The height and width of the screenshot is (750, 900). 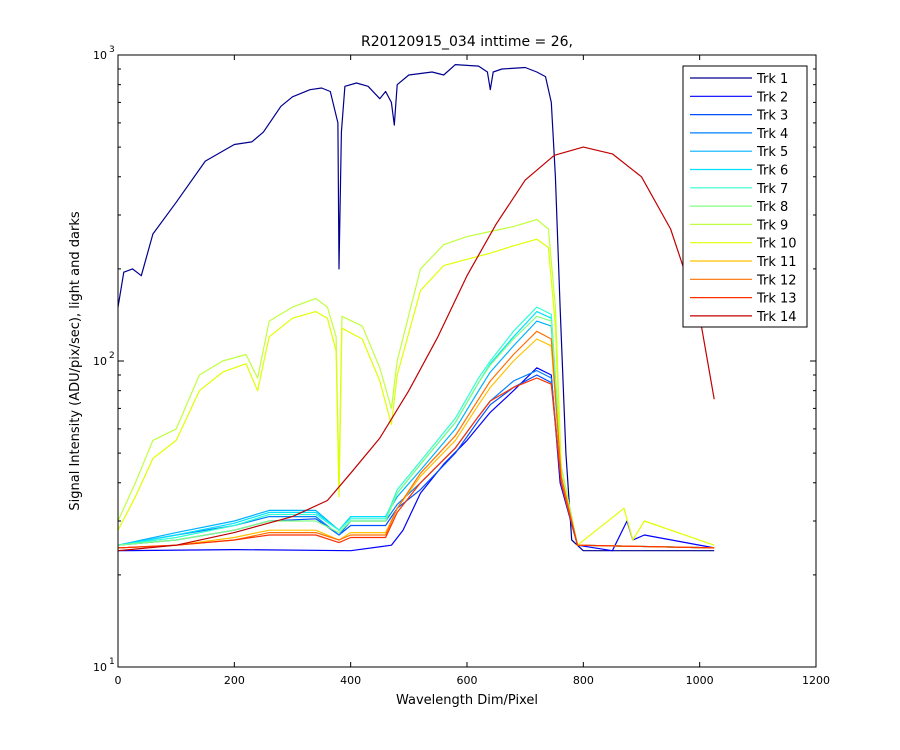 What do you see at coordinates (772, 79) in the screenshot?
I see `legend-label: Trk 1` at bounding box center [772, 79].